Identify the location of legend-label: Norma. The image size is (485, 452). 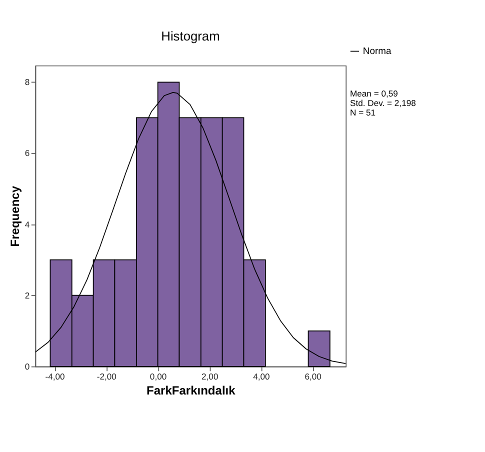
(377, 51).